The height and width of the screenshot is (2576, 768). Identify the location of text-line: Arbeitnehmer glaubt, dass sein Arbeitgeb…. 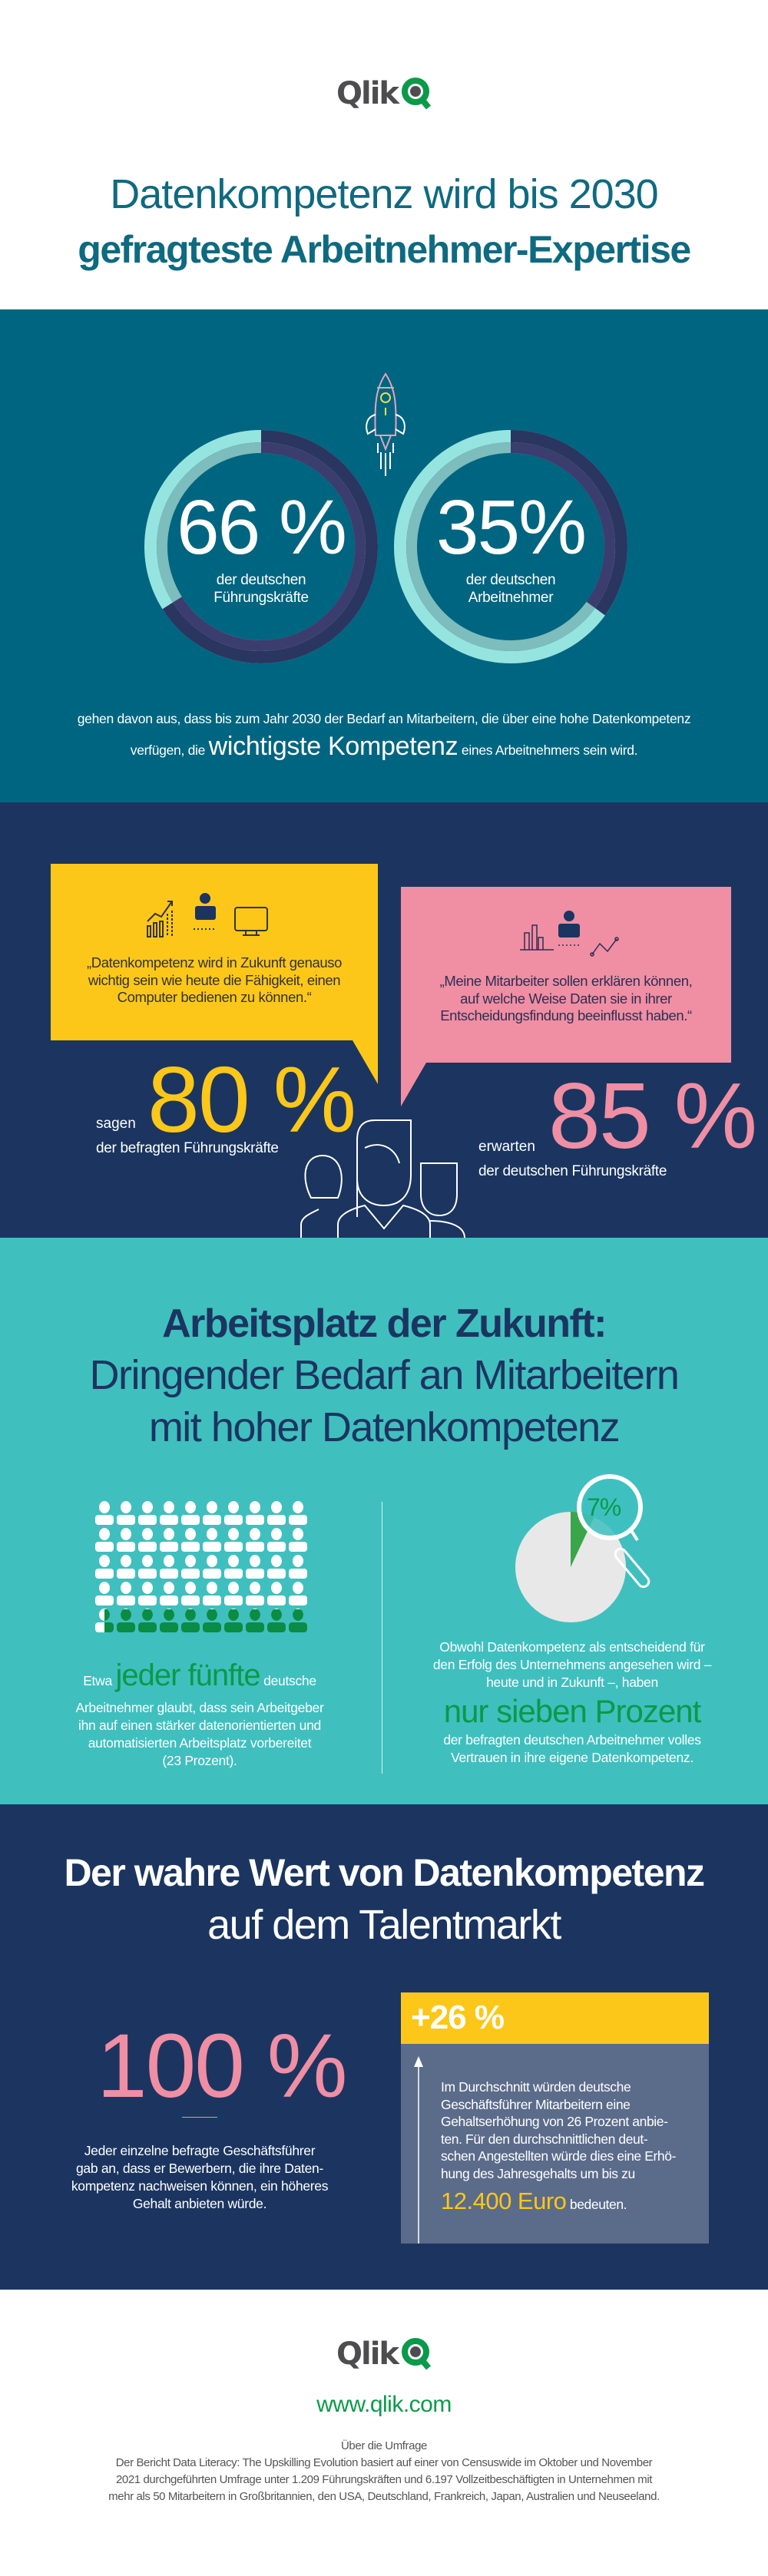
(199, 1707).